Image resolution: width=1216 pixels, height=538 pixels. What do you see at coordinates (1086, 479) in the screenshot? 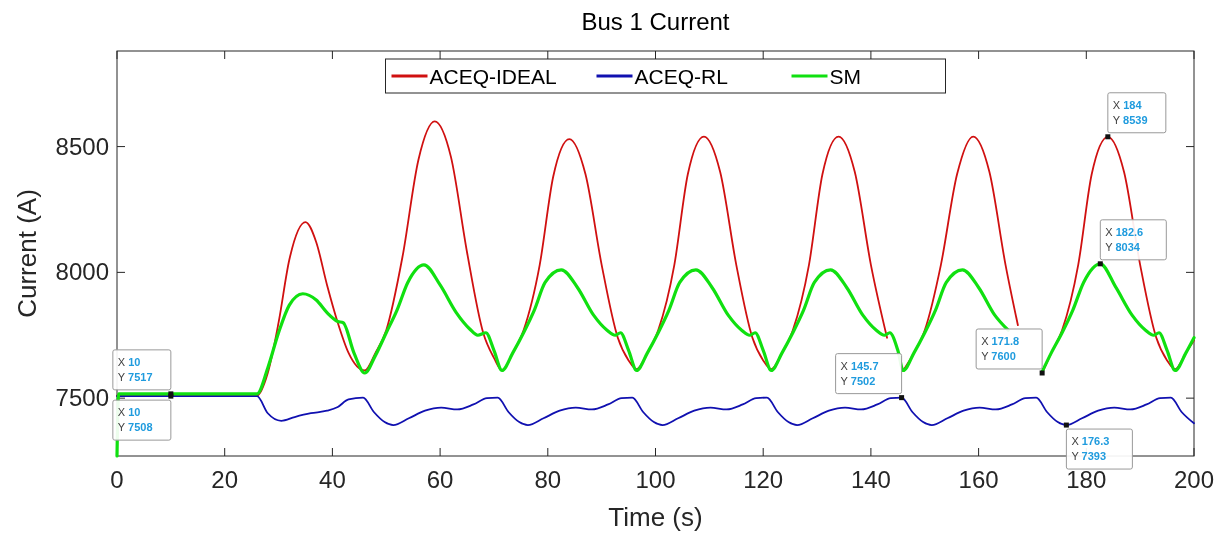
I see `x-tick-label: 180` at bounding box center [1086, 479].